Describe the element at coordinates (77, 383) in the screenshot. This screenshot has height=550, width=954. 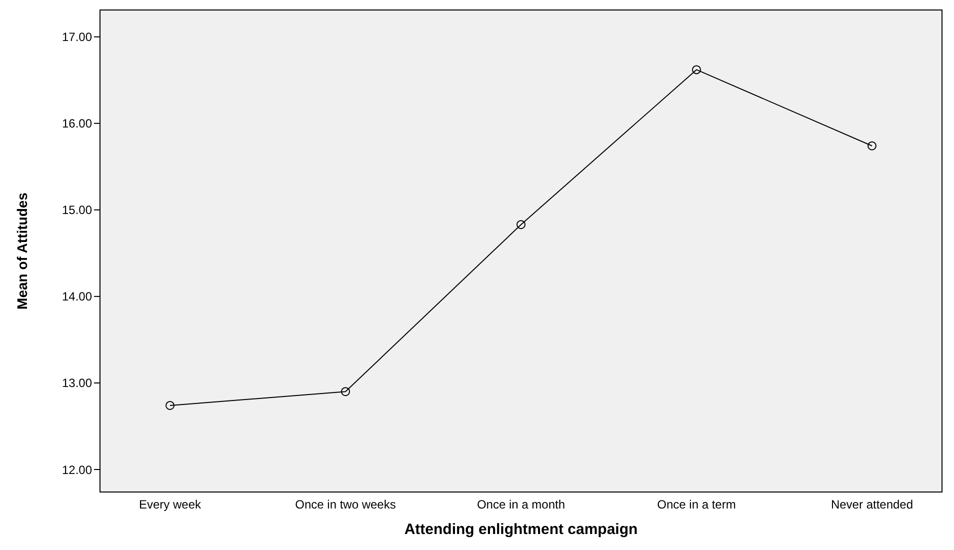
I see `y-tick-label: 13.00` at that location.